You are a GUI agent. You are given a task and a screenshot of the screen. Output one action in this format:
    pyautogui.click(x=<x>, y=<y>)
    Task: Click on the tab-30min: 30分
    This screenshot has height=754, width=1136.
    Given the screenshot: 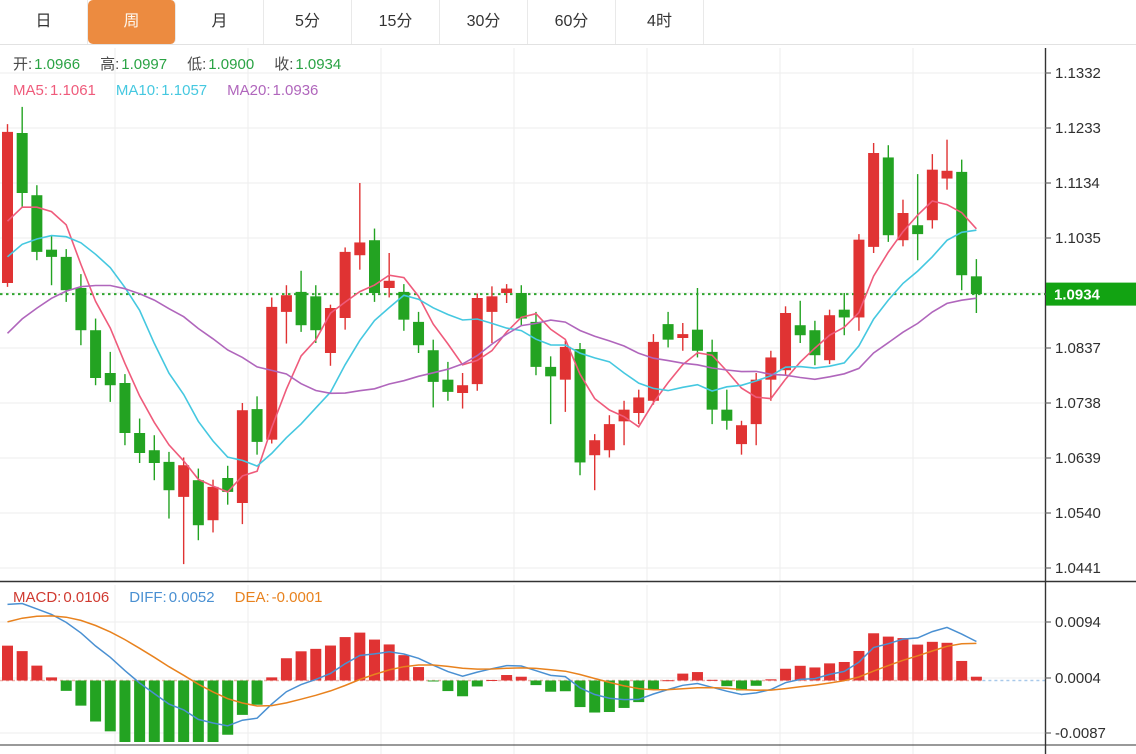 What is the action you would take?
    pyautogui.click(x=484, y=22)
    